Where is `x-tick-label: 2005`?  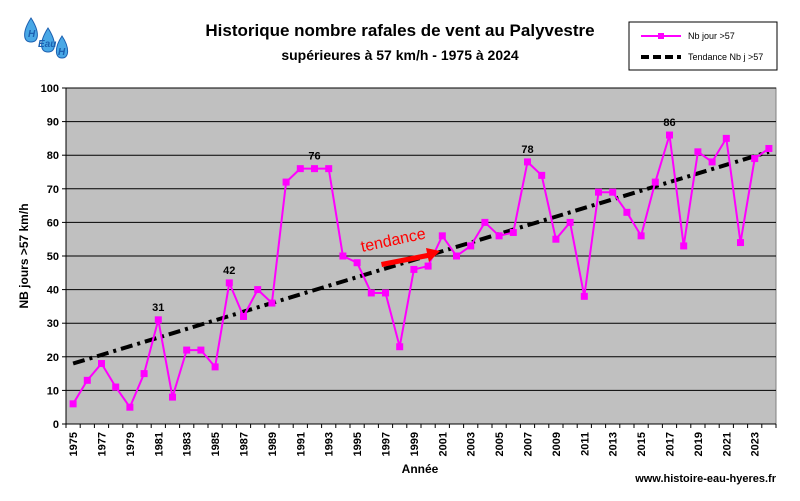 x-tick-label: 2005 is located at coordinates (500, 444).